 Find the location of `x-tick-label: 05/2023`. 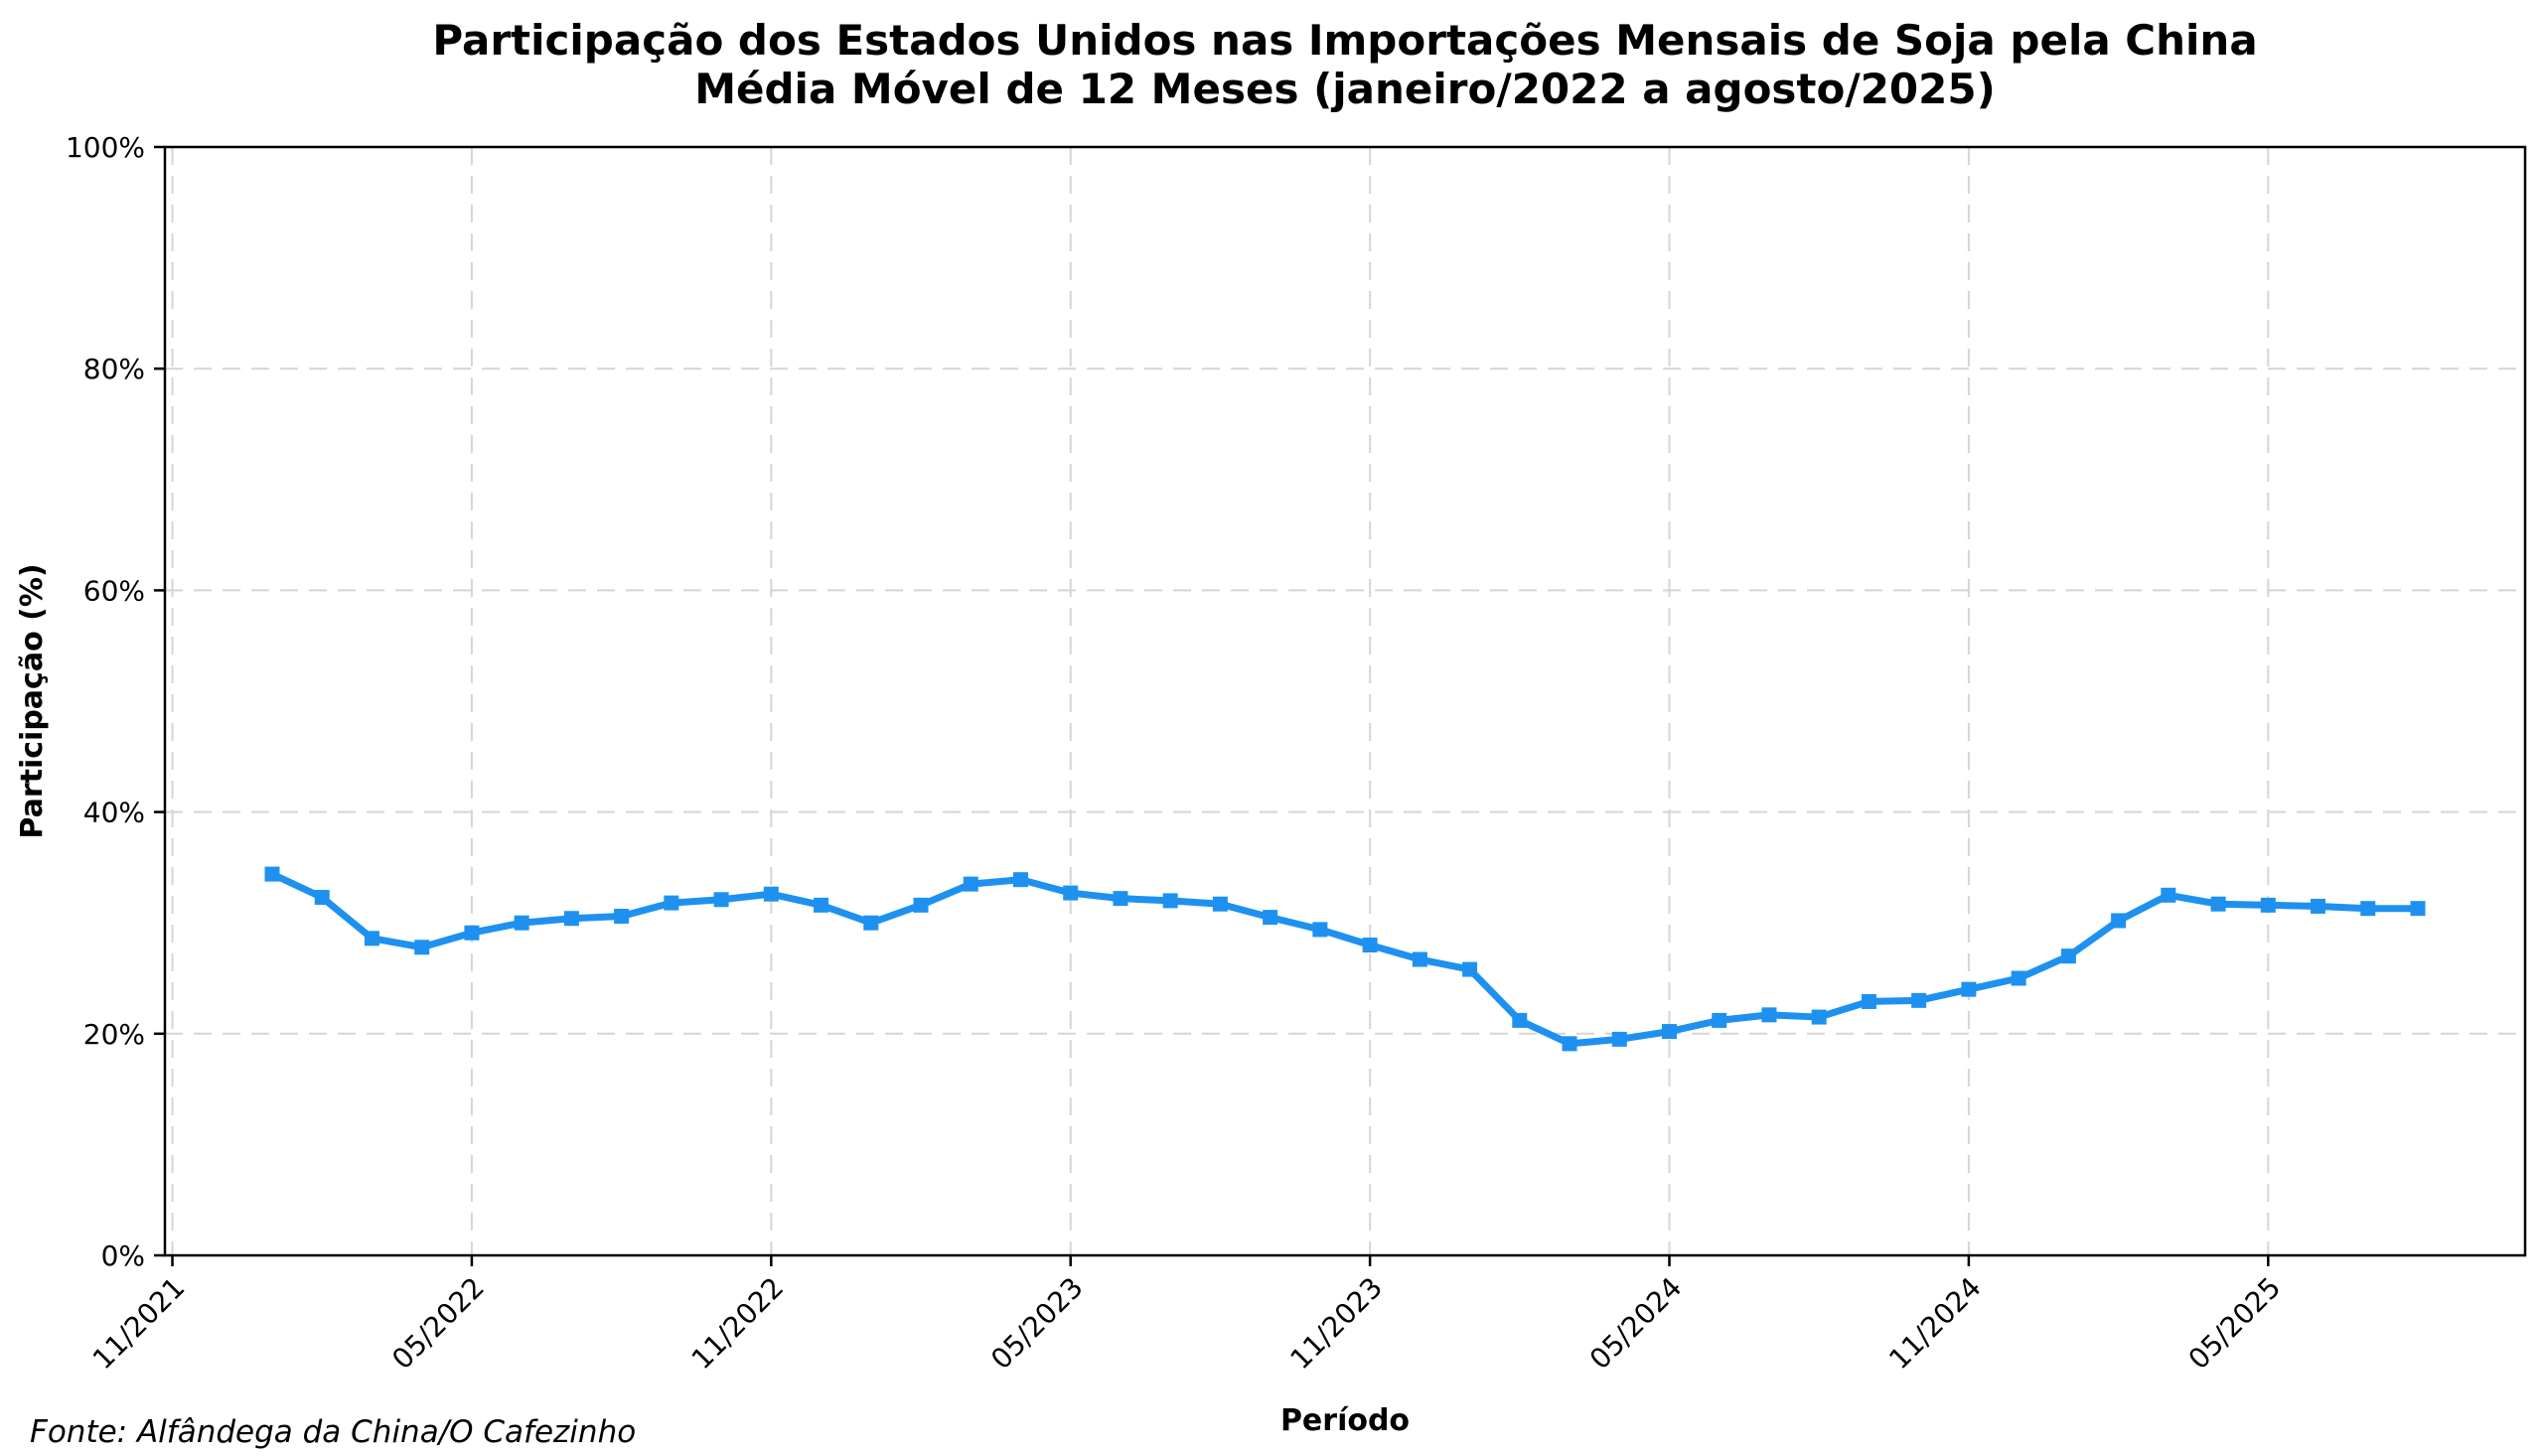

x-tick-label: 05/2023 is located at coordinates (1037, 1324).